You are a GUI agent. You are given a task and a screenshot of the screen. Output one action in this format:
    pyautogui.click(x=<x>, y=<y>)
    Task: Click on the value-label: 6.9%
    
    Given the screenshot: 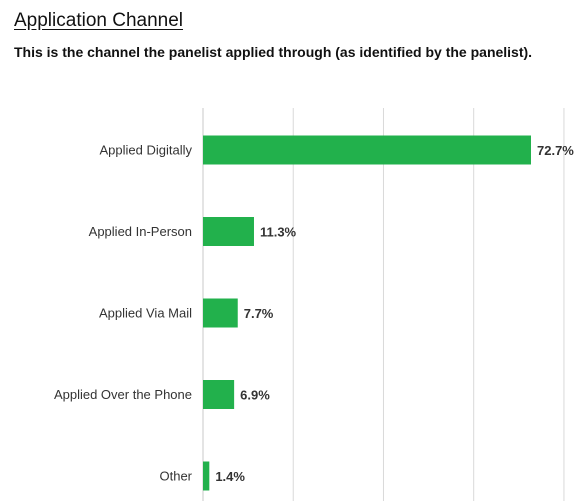 What is the action you would take?
    pyautogui.click(x=255, y=395)
    